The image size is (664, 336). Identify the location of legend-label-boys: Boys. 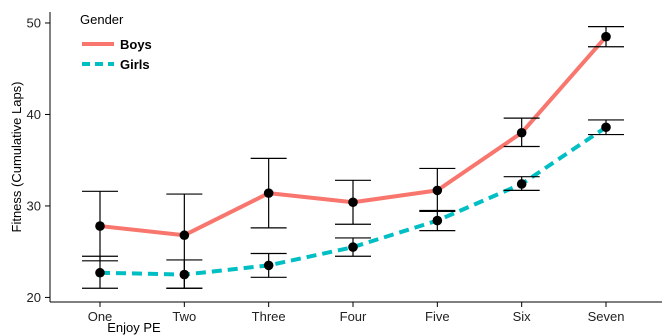
(136, 44).